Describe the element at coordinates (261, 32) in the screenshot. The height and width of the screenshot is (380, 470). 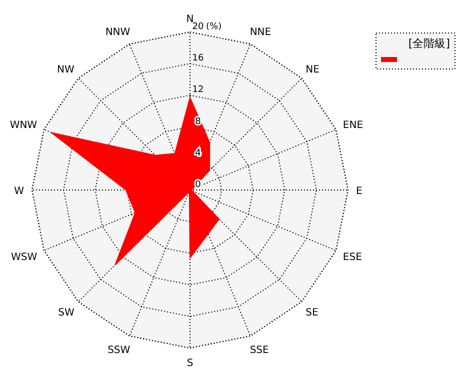
I see `spoke-label: NNE` at that location.